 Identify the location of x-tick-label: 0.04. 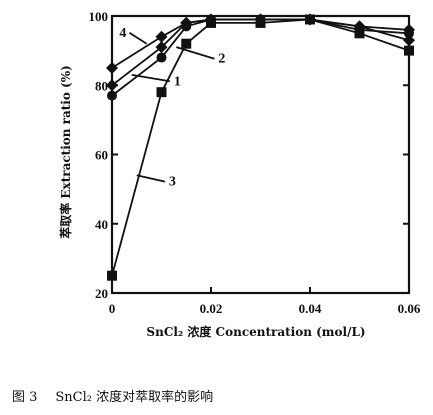
(310, 308).